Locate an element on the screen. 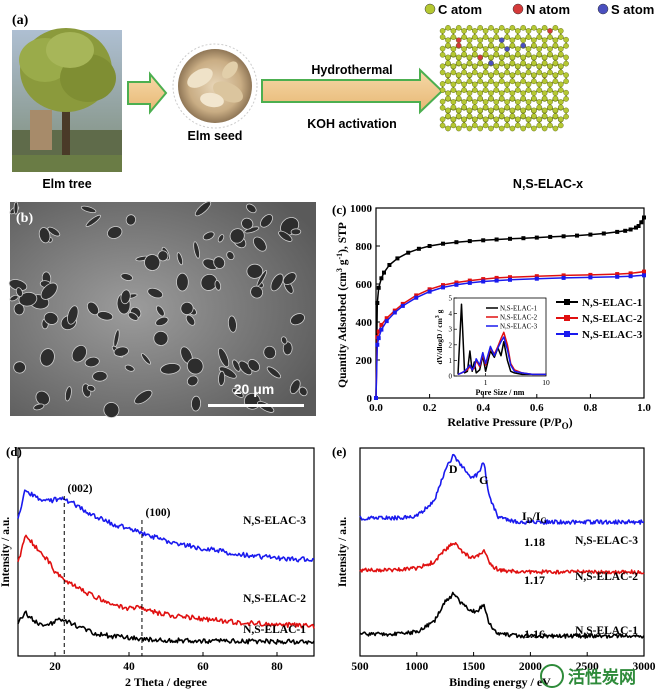 This screenshot has height=697, width=660. inset-ytick-label: 2 is located at coordinates (451, 345).